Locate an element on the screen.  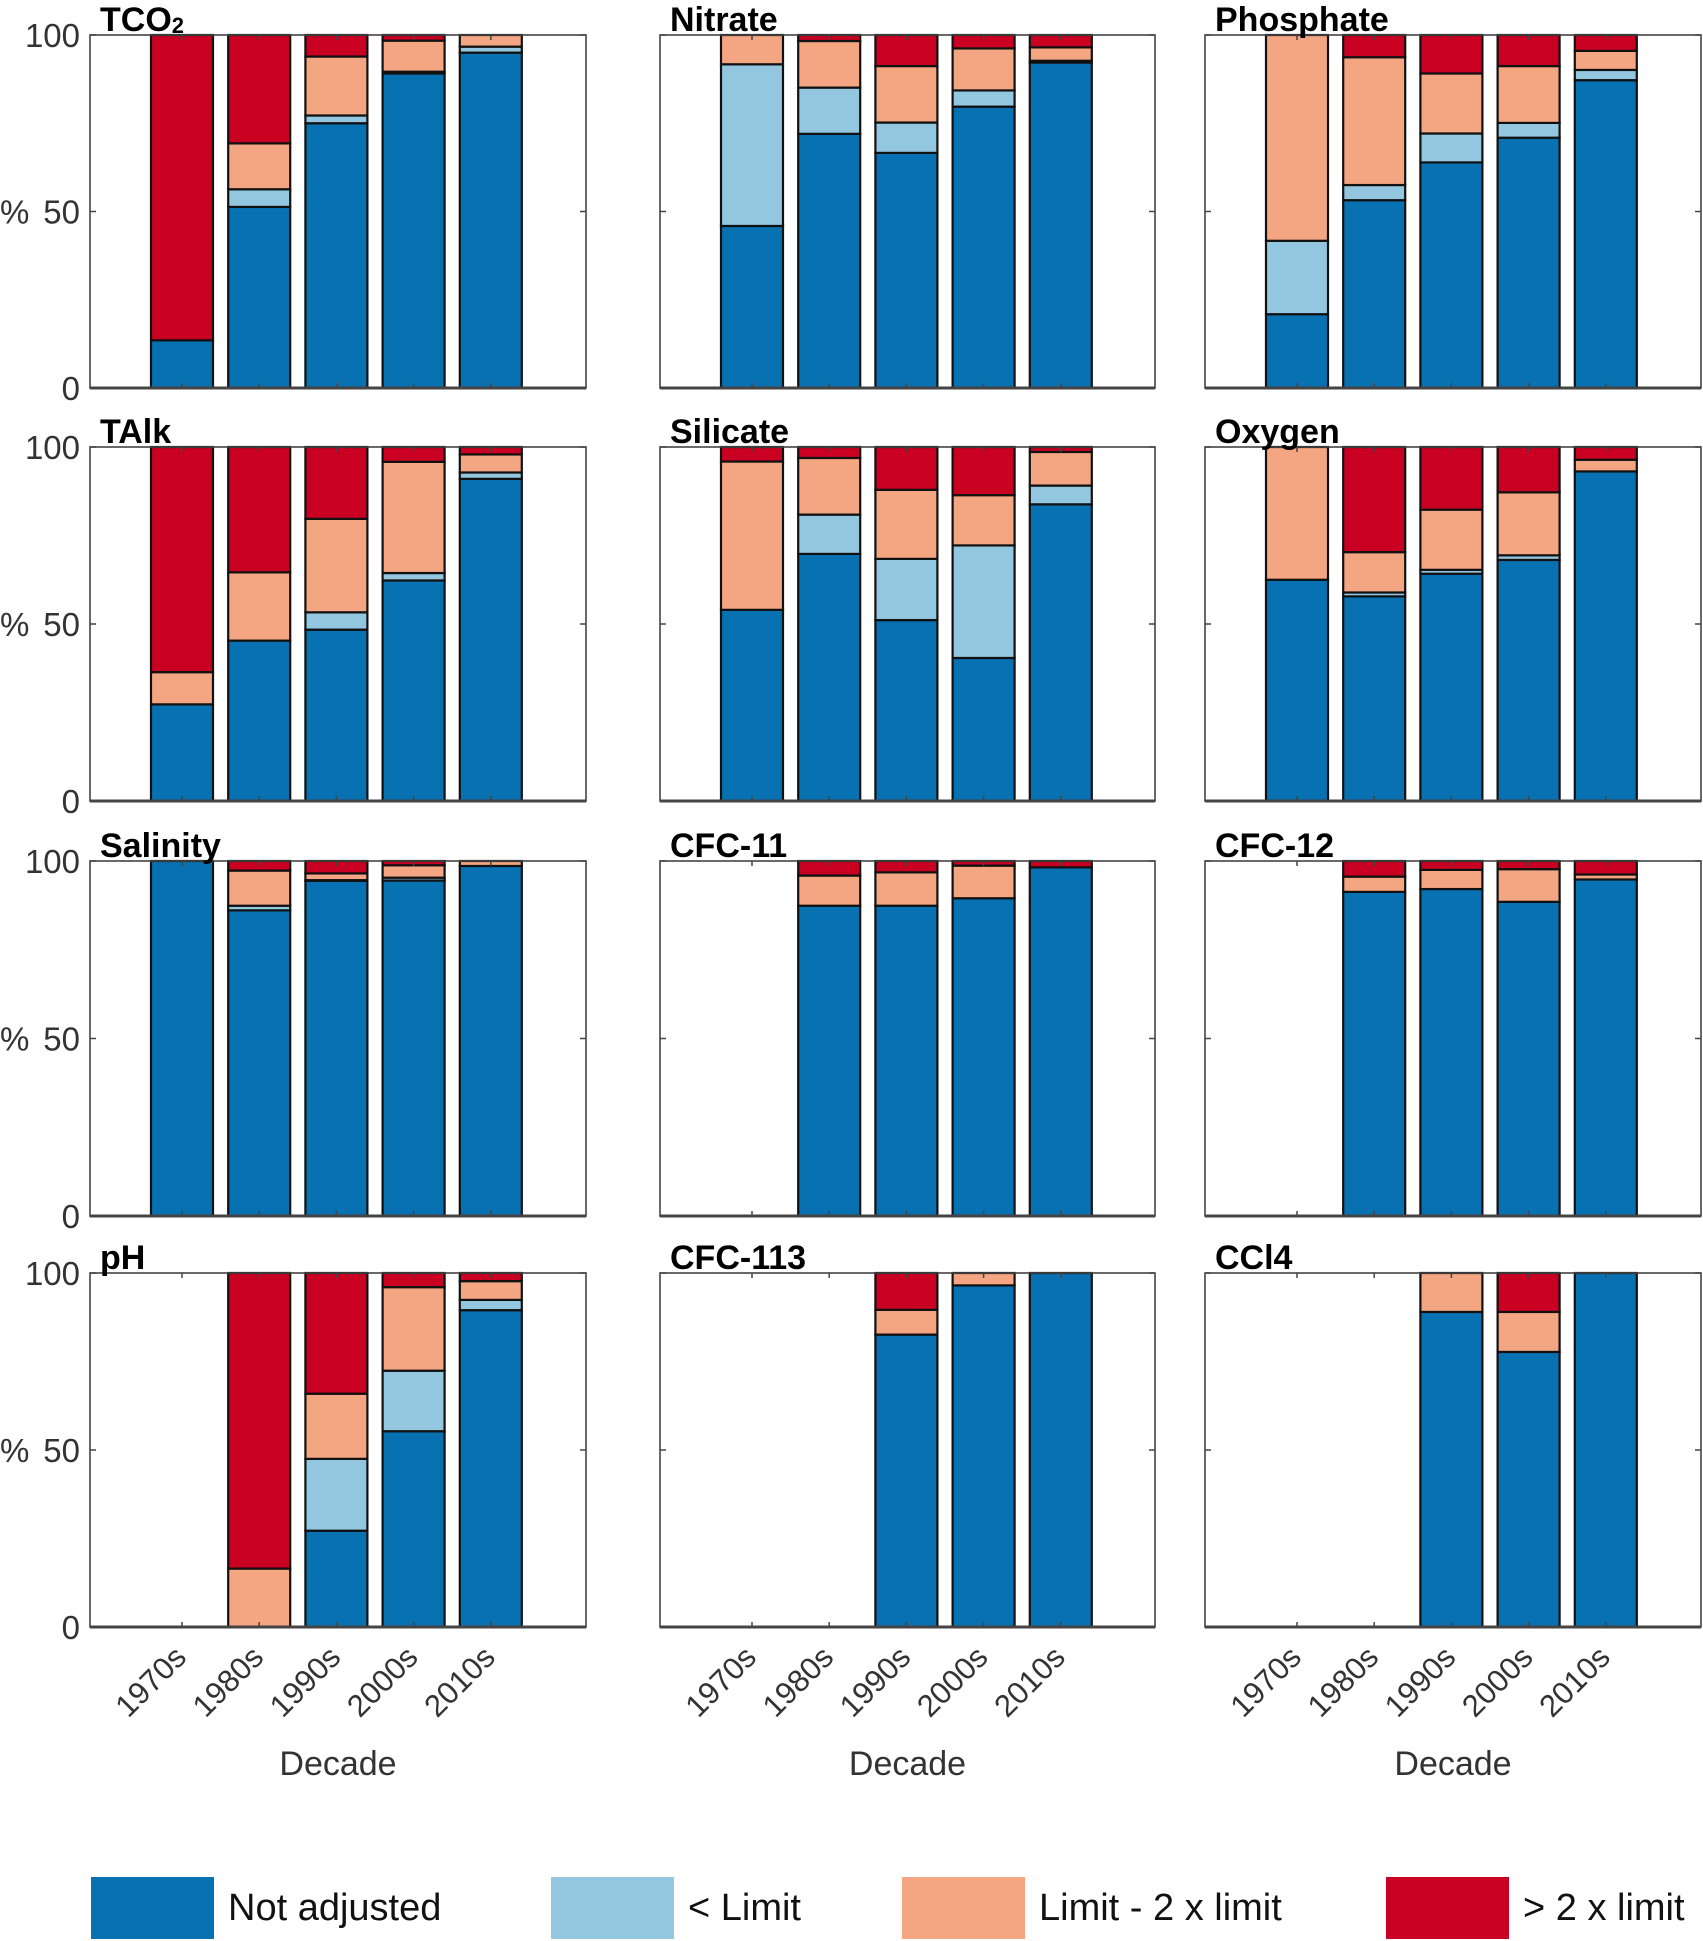
panel-title: CFC-12 is located at coordinates (1274, 846).